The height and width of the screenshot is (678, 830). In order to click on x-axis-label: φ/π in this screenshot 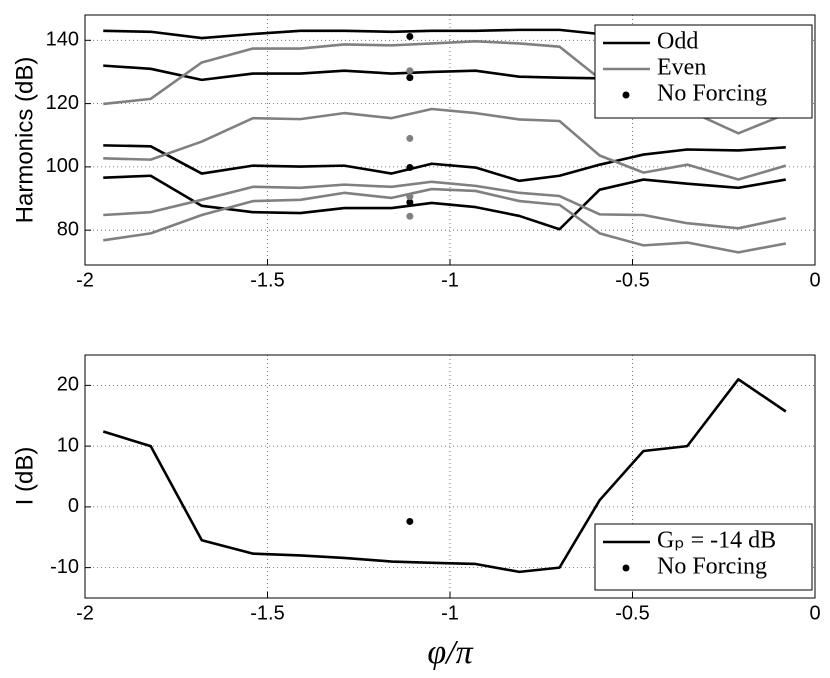, I will do `click(450, 652)`.